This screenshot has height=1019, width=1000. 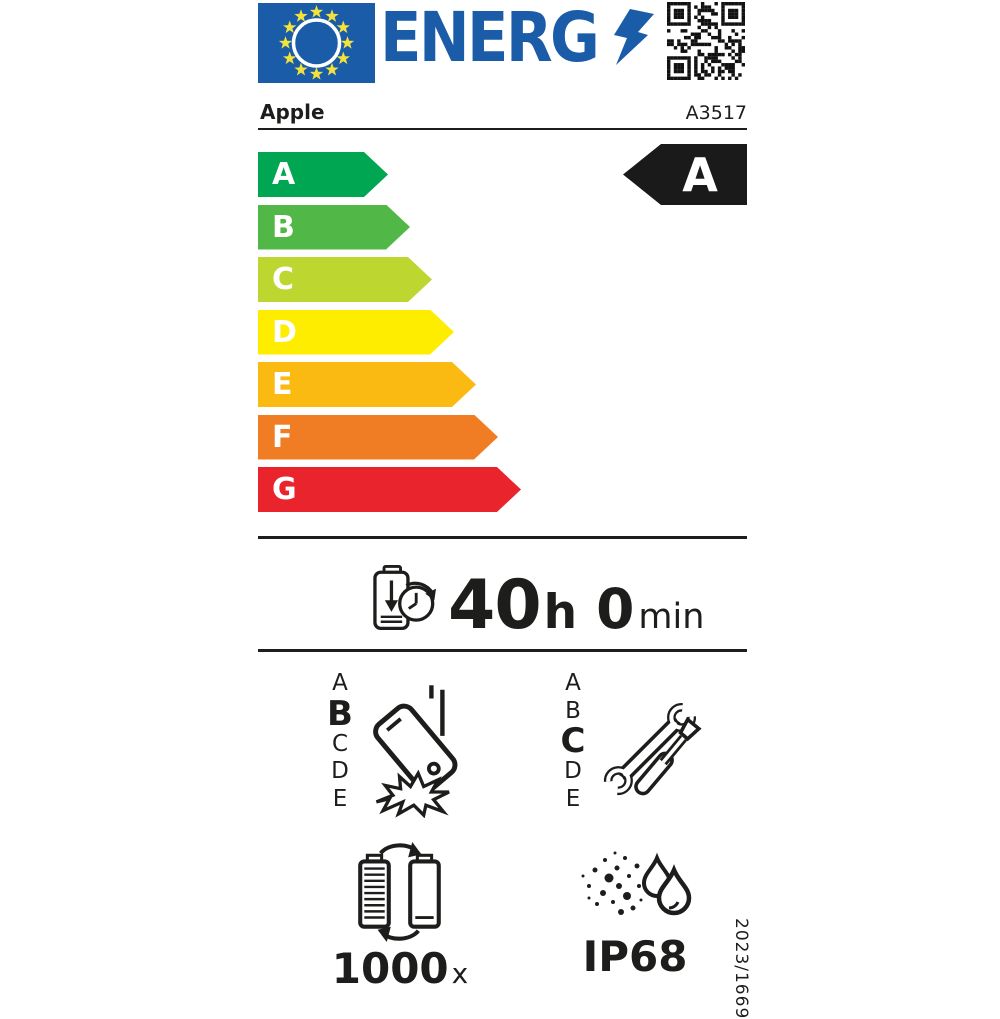 I want to click on energy-rating-arrow: A, so click(x=685, y=174).